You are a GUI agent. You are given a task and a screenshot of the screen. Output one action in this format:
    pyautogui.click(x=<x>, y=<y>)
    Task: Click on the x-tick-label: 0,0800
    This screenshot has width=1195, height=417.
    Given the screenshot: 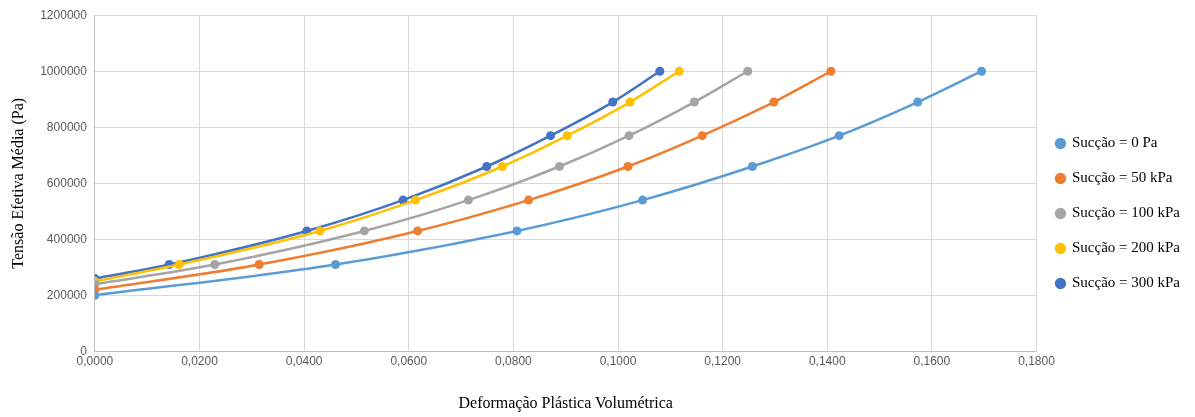 What is the action you would take?
    pyautogui.click(x=514, y=360)
    